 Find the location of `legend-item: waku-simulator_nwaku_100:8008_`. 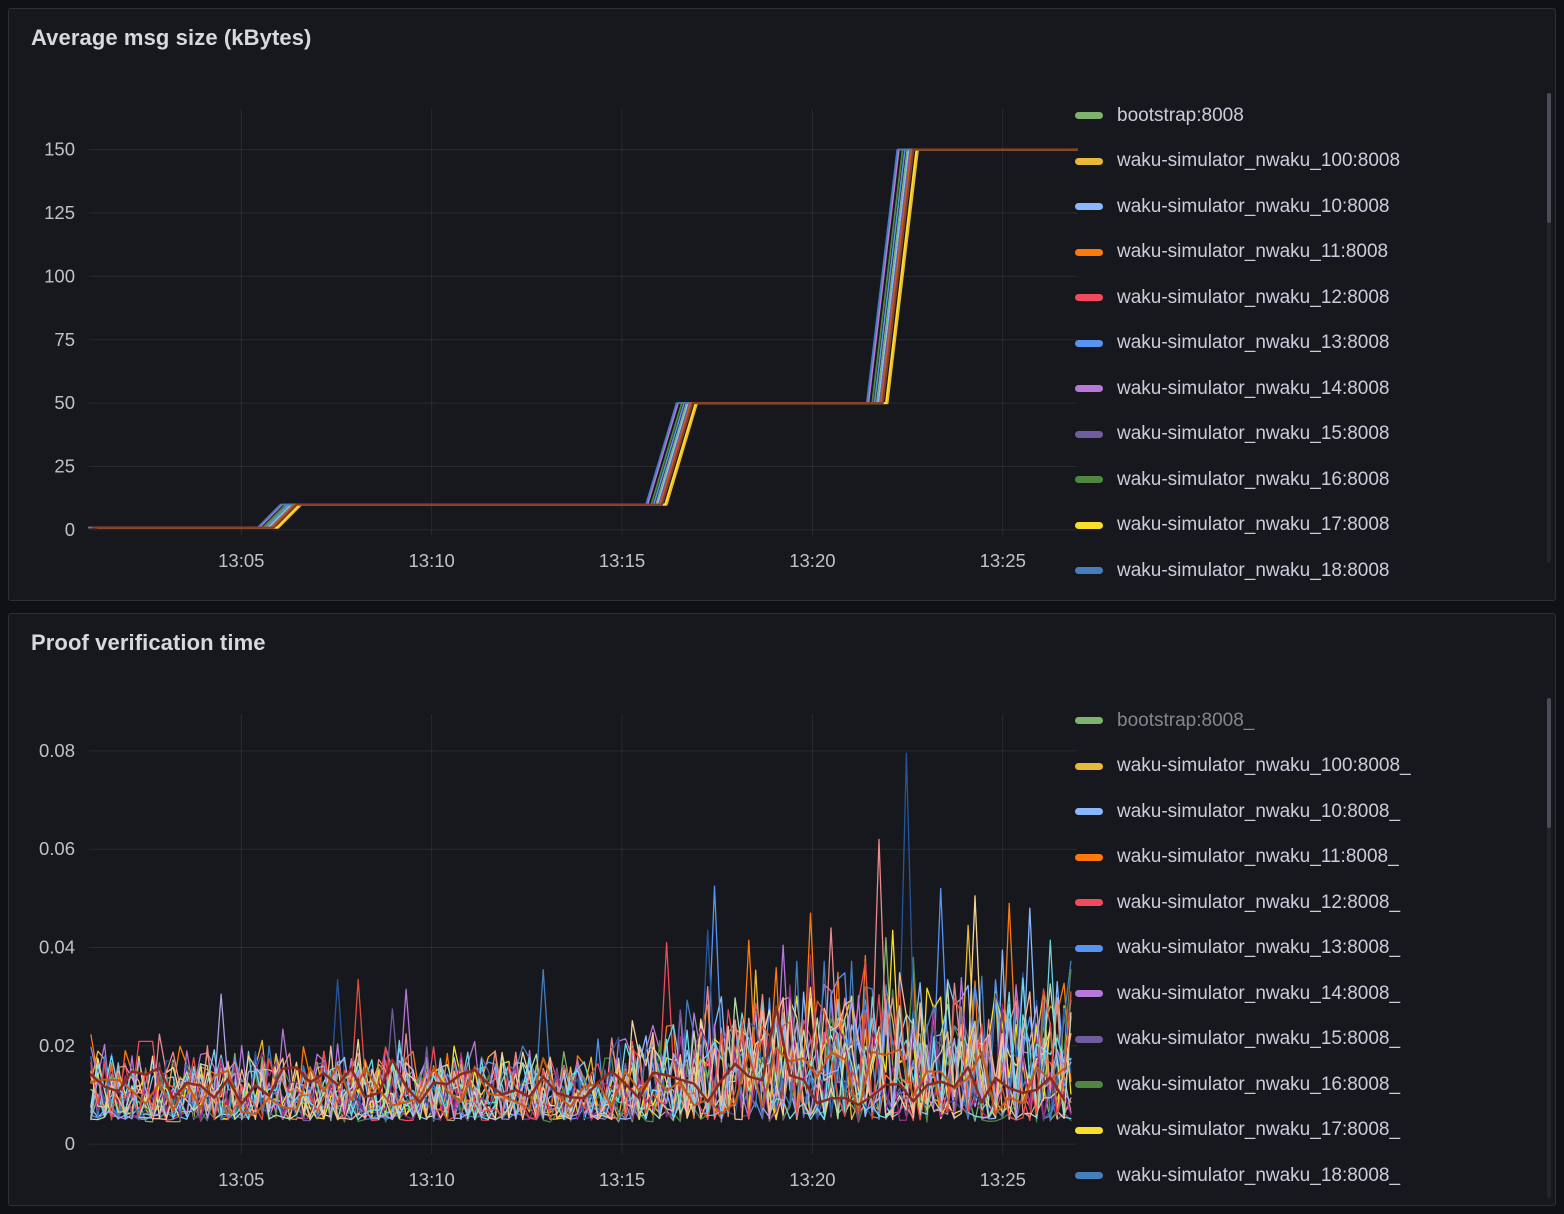

legend-item: waku-simulator_nwaku_100:8008_ is located at coordinates (1308, 767).